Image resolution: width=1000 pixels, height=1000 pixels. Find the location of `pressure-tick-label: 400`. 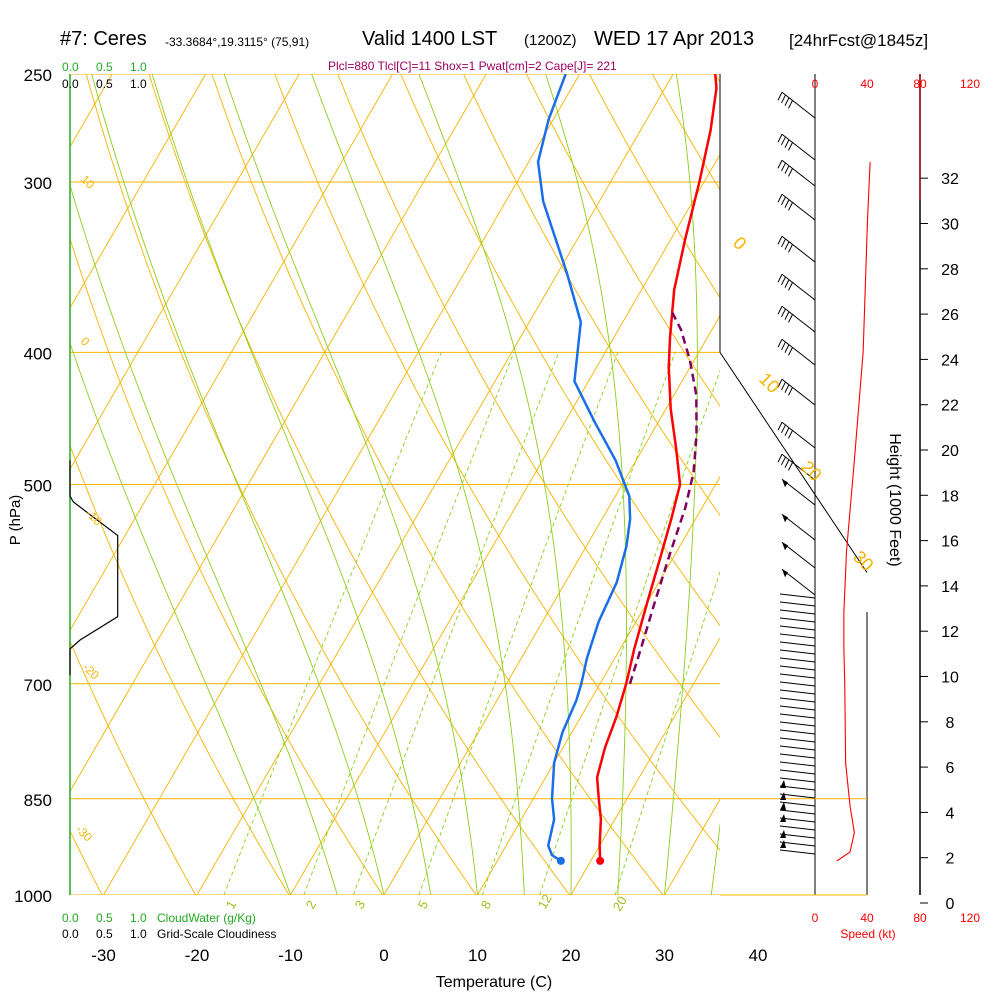

pressure-tick-label: 400 is located at coordinates (38, 353).